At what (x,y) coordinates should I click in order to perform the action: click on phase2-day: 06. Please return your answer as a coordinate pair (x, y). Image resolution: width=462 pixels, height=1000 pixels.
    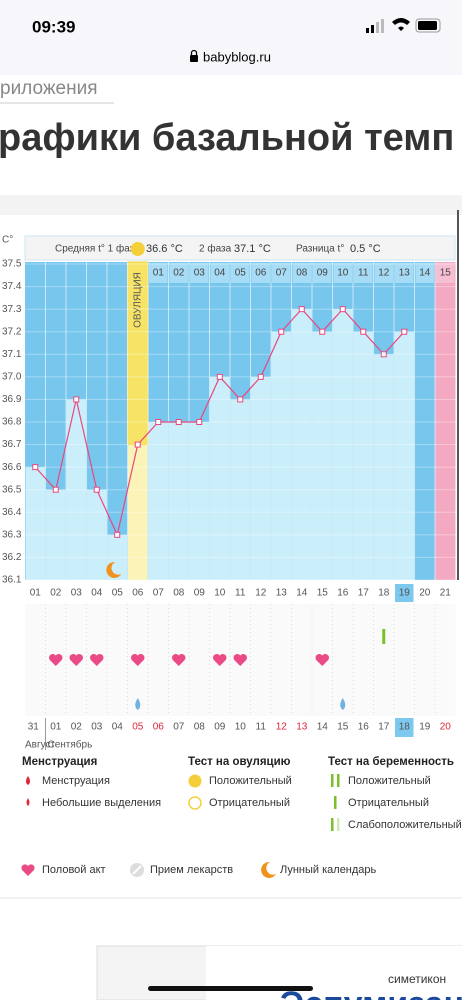
    Looking at the image, I should click on (261, 273).